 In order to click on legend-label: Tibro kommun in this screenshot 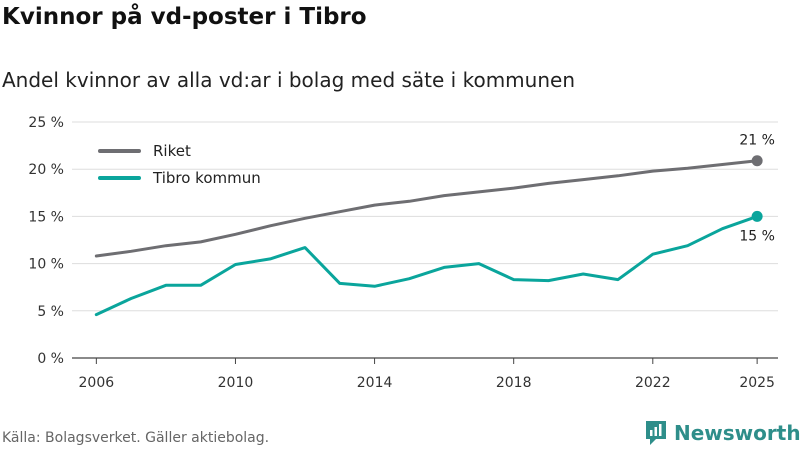, I will do `click(206, 178)`.